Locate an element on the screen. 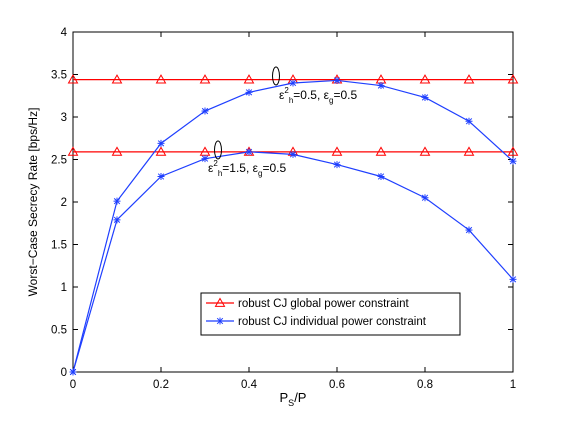  y-tick-label: 0.5 is located at coordinates (59, 331).